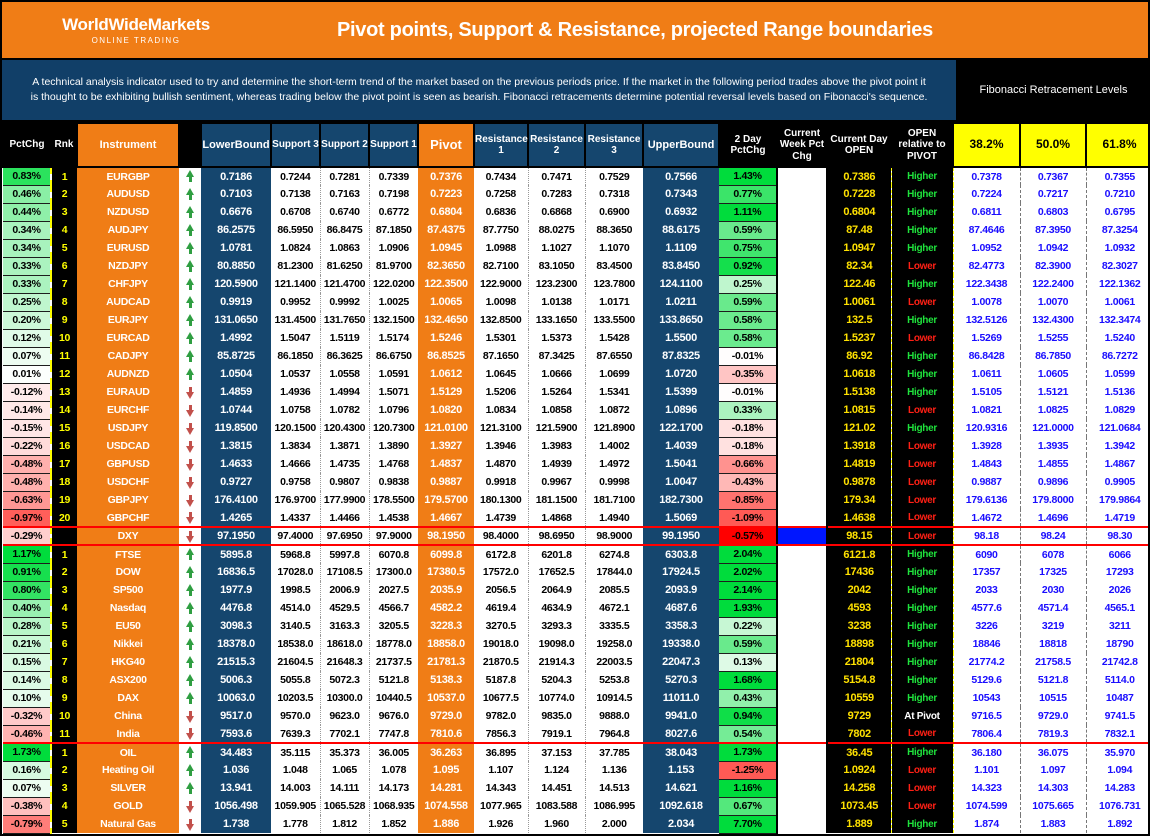 The image size is (1150, 836). What do you see at coordinates (501, 500) in the screenshot?
I see `resistance-1-cell: 180.1300` at bounding box center [501, 500].